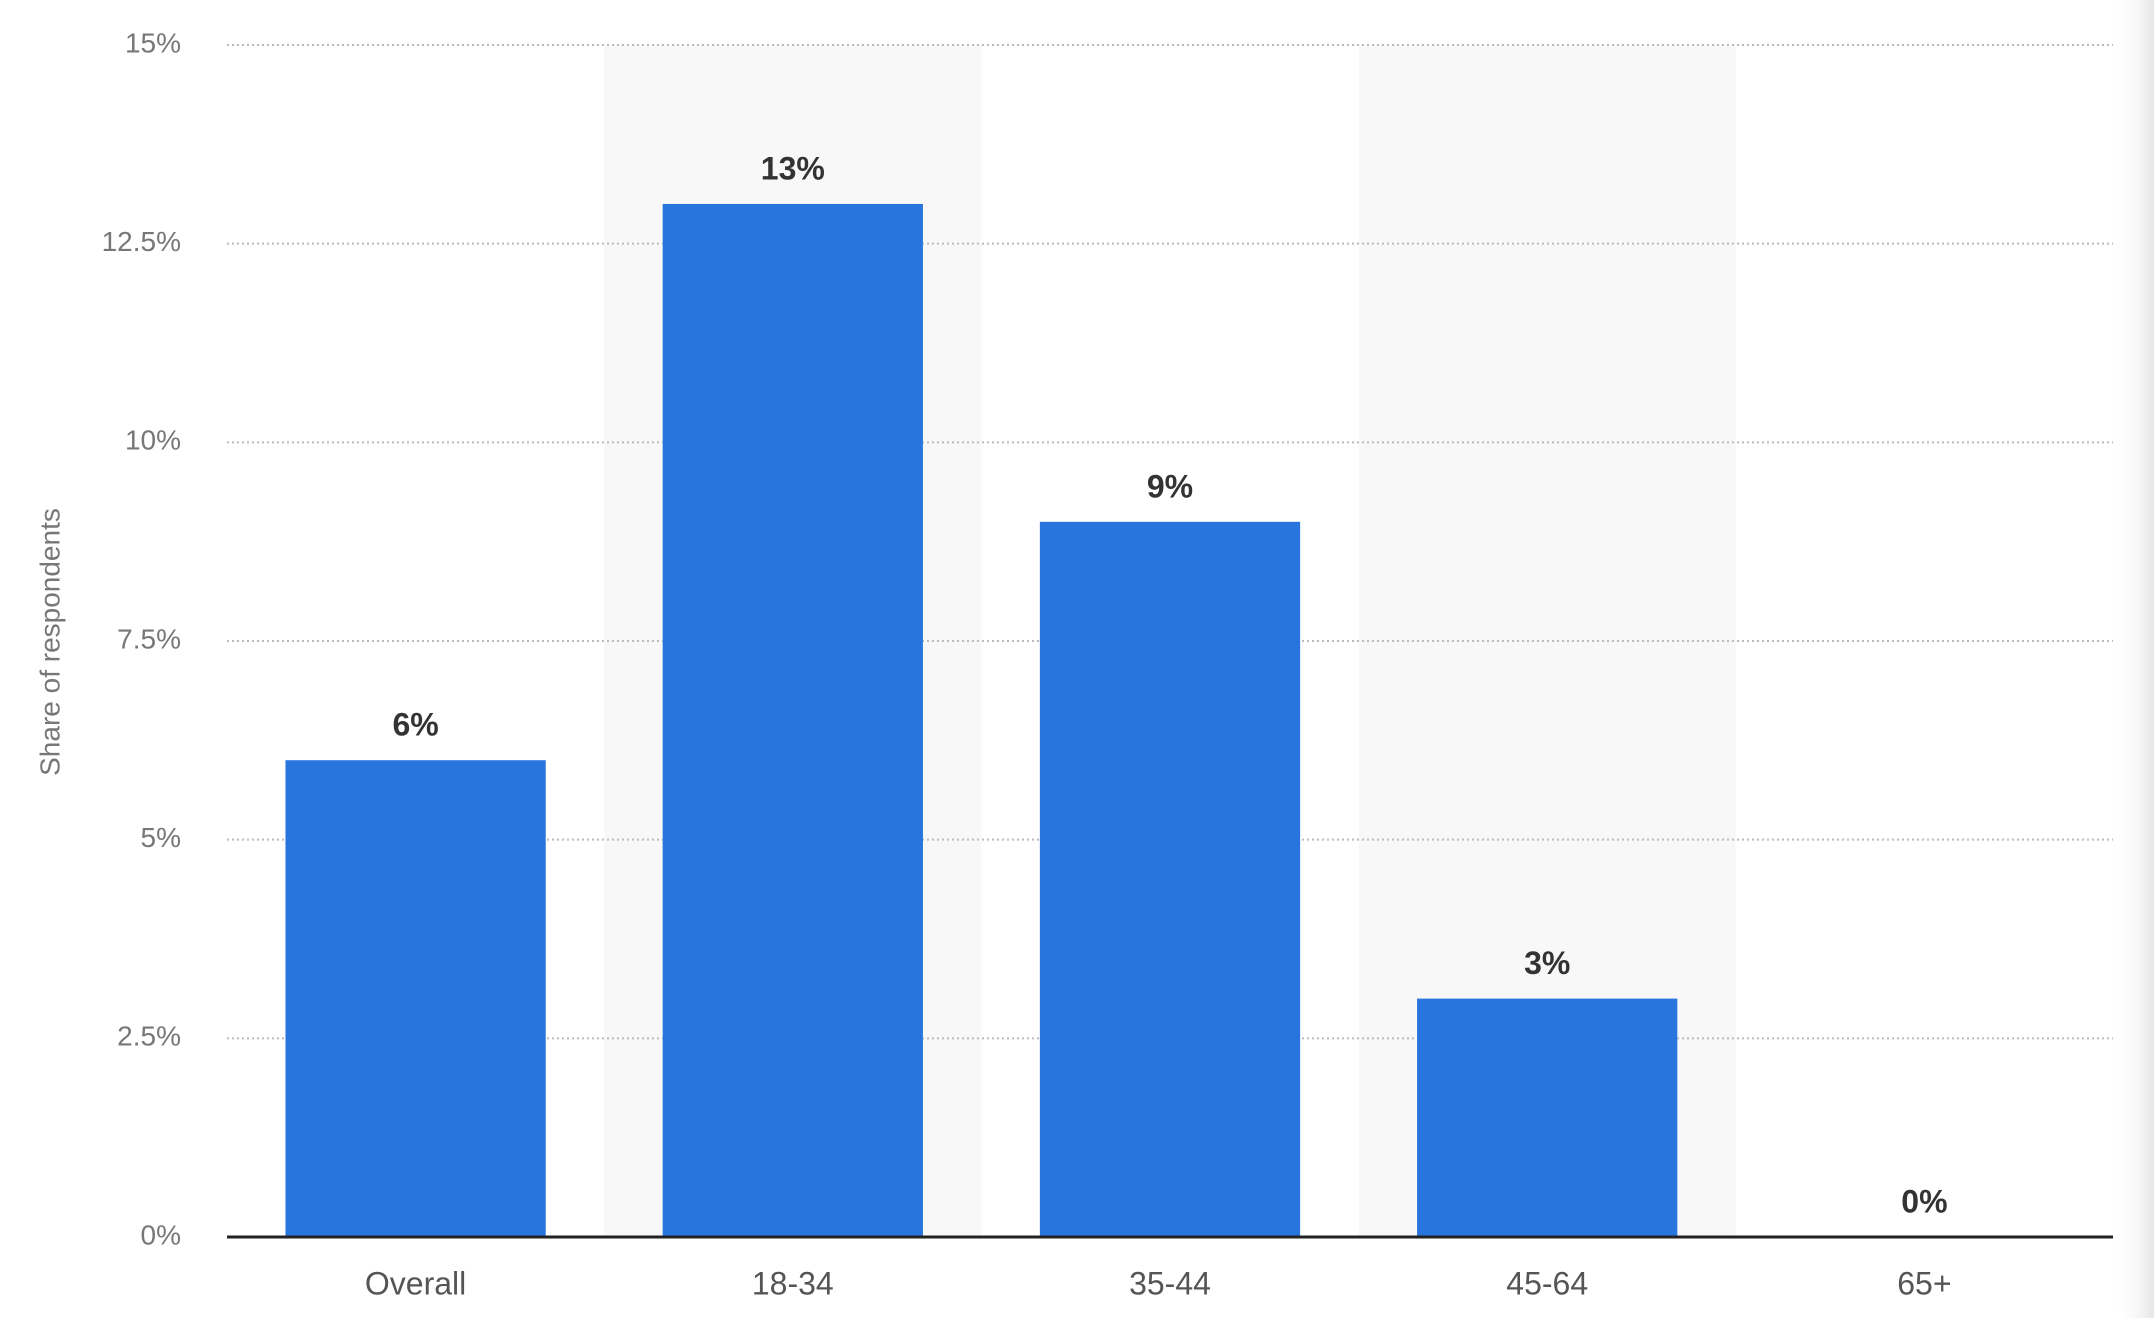 Image resolution: width=2154 pixels, height=1318 pixels. I want to click on x-tick-label: Overall, so click(415, 1283).